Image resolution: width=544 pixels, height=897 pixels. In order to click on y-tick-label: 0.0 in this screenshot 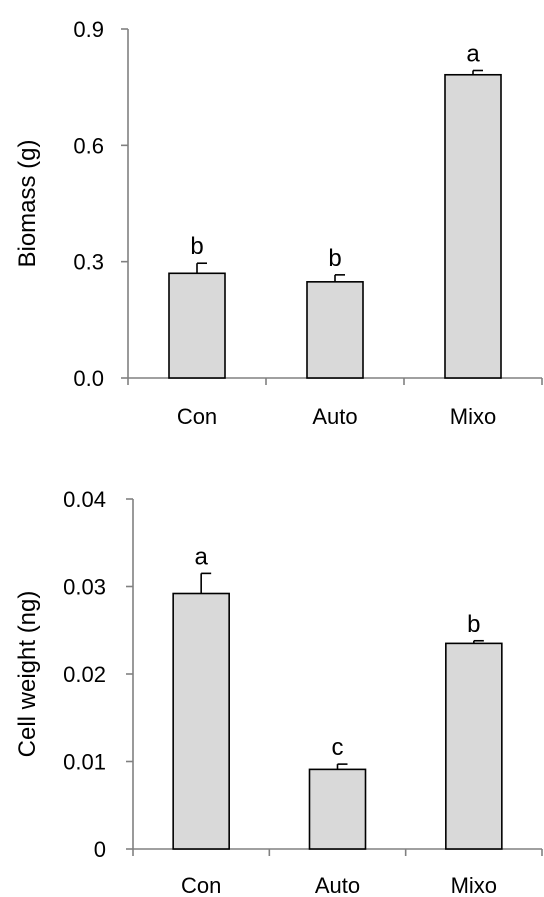, I will do `click(88, 378)`.